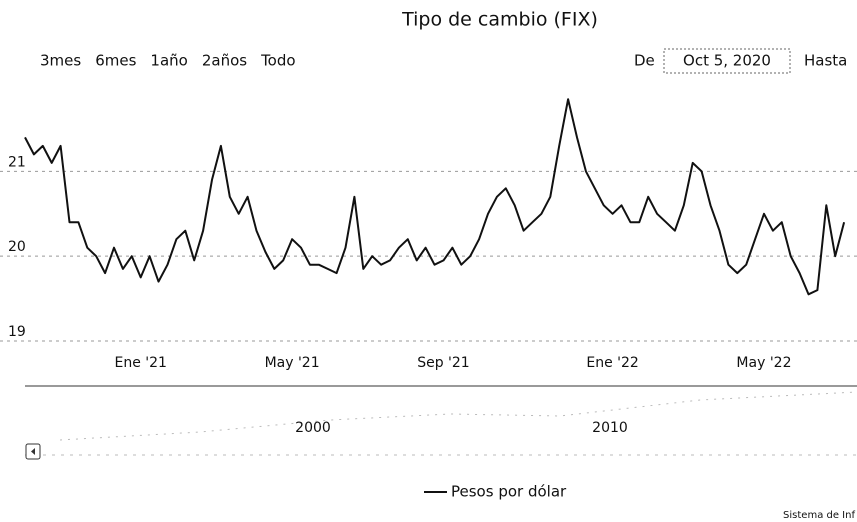  Describe the element at coordinates (443, 363) in the screenshot. I see `x-tick-label: Sep '21` at that location.